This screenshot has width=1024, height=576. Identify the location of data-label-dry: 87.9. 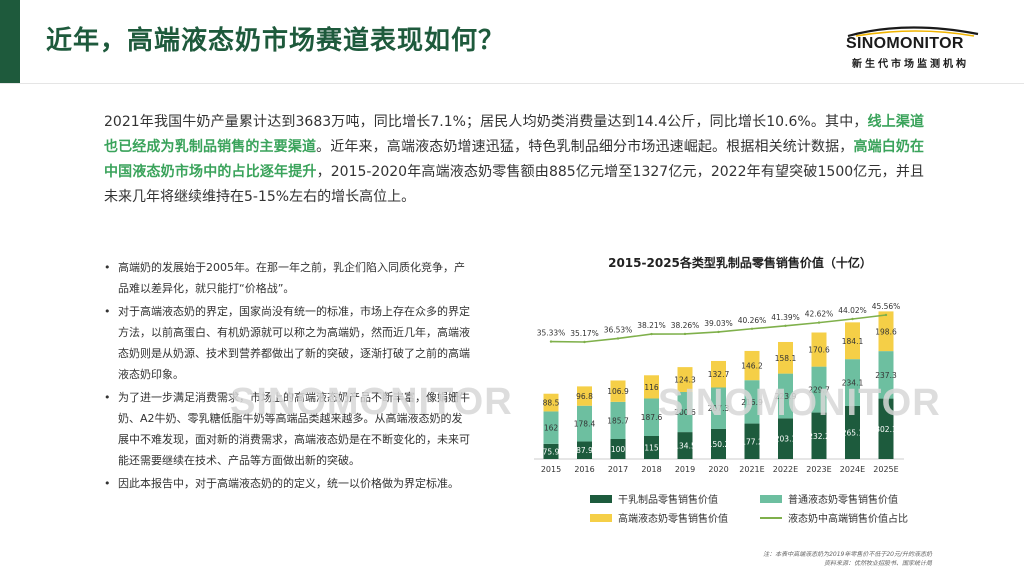
(584, 450).